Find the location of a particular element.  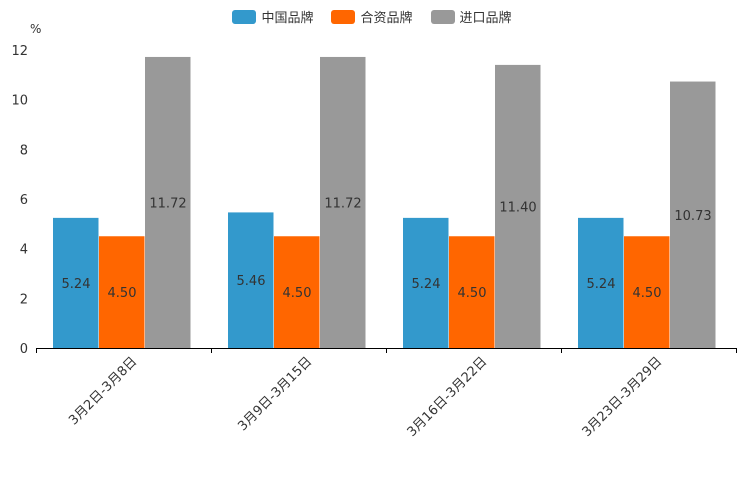

y-tick-label: 12 is located at coordinates (19, 51).